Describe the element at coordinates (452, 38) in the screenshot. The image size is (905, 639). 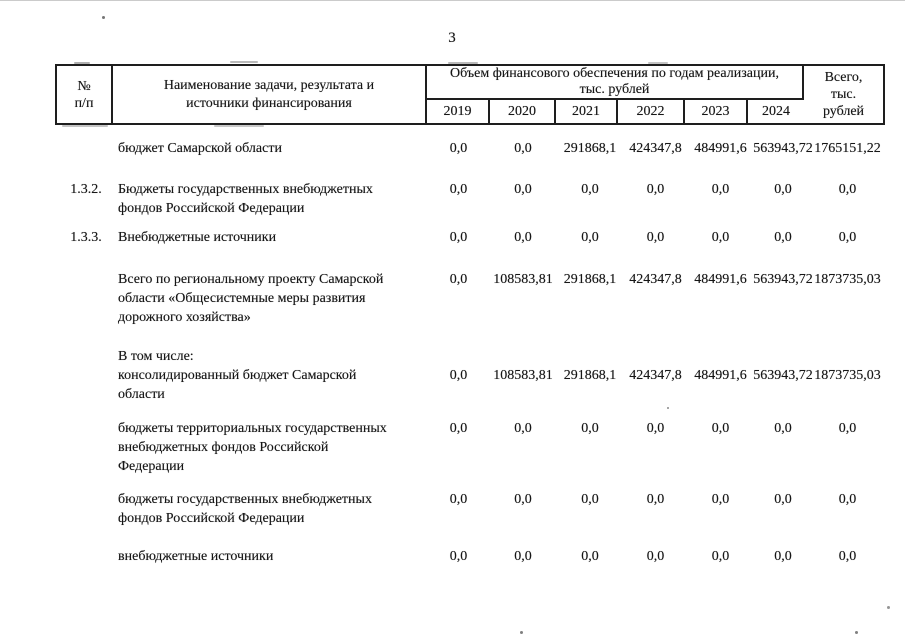
I see `page-number: 3` at that location.